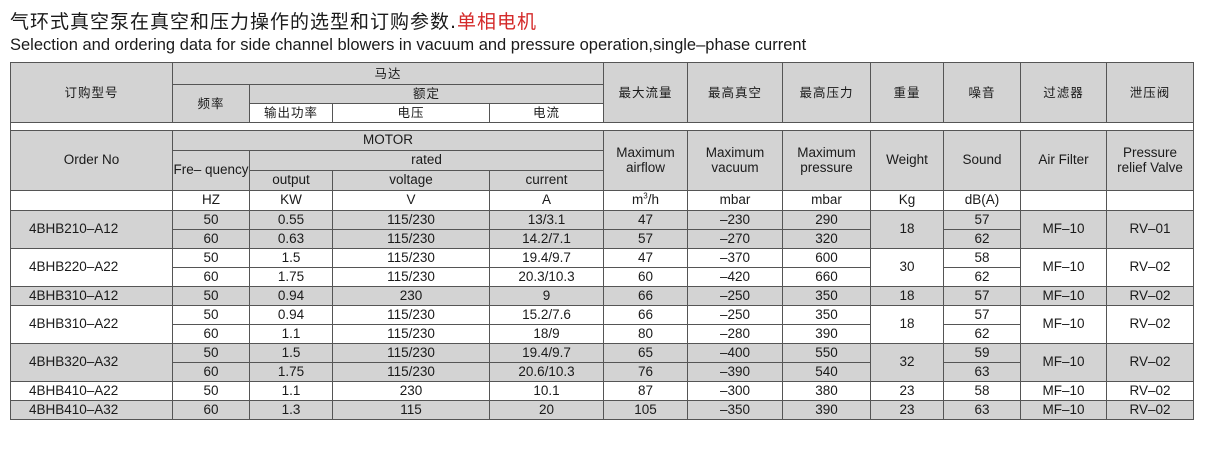  What do you see at coordinates (982, 160) in the screenshot?
I see `header-sound-en: Sound` at bounding box center [982, 160].